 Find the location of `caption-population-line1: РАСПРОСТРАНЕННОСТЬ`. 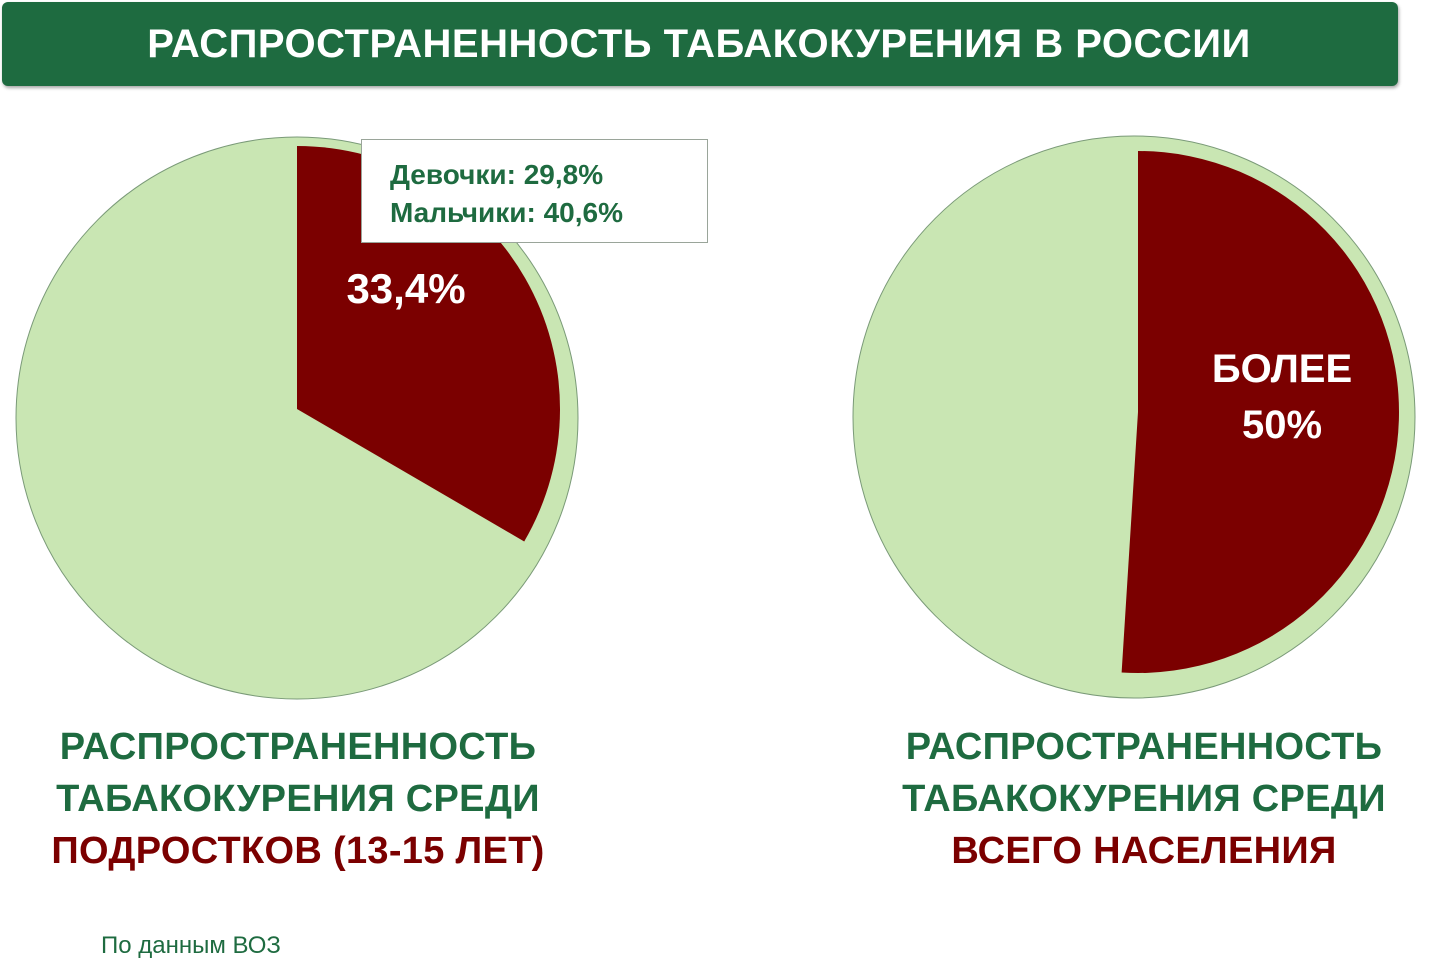

caption-population-line1: РАСПРОСТРАНЕННОСТЬ is located at coordinates (1144, 747).